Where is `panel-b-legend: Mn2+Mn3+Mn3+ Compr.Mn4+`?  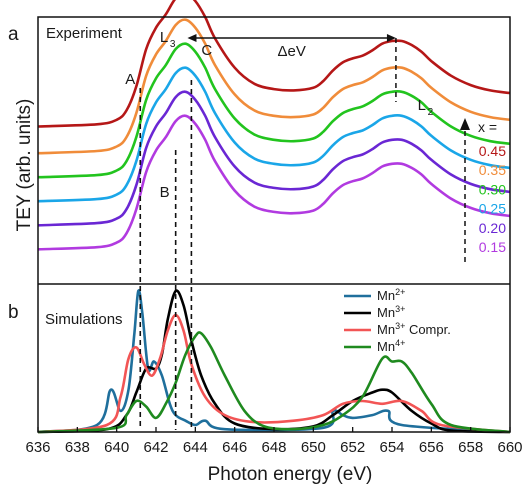
panel-b-legend: Mn2+Mn3+Mn3+ Compr.Mn4+ is located at coordinates (397, 320).